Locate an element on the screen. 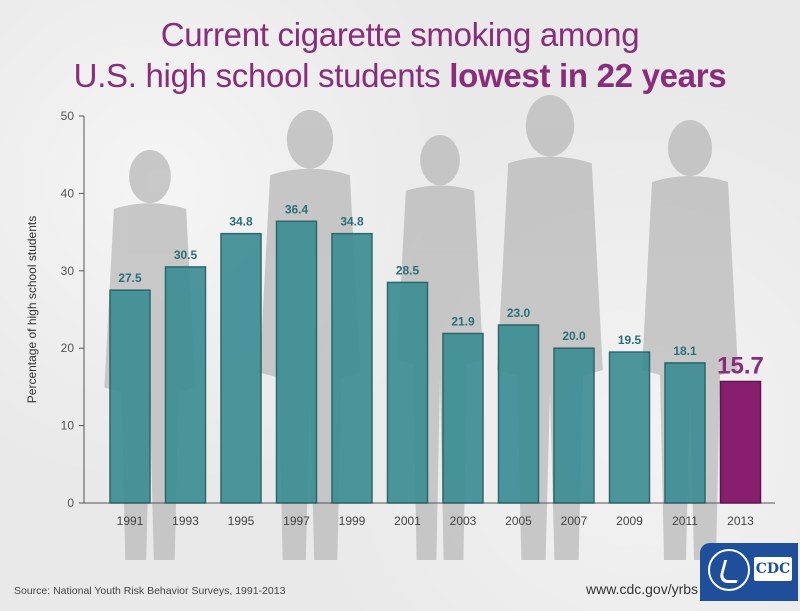 The width and height of the screenshot is (800, 611). value-label-2011: 18.1 is located at coordinates (685, 351).